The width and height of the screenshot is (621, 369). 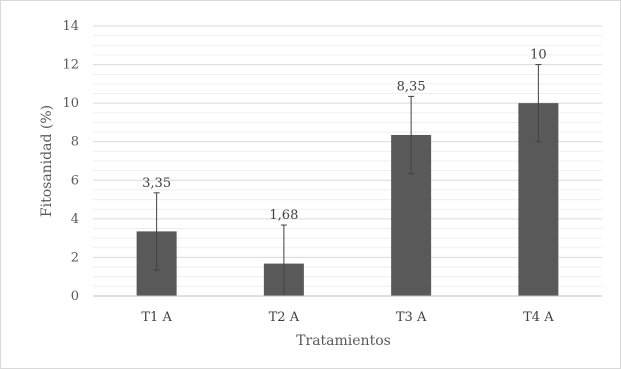 What do you see at coordinates (70, 26) in the screenshot?
I see `y-tick-label: 14` at bounding box center [70, 26].